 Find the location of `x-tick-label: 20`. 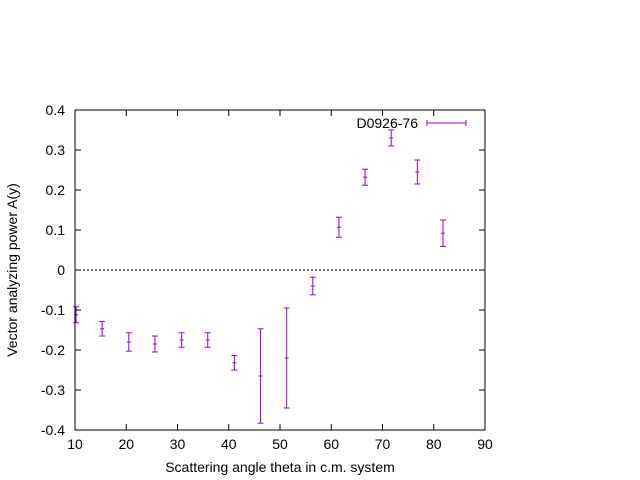

x-tick-label: 20 is located at coordinates (126, 444).